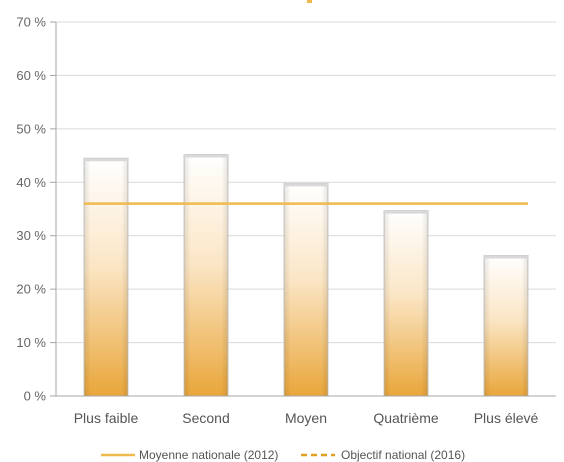  I want to click on legend-label-national-average: Moyenne nationale (2012), so click(208, 455).